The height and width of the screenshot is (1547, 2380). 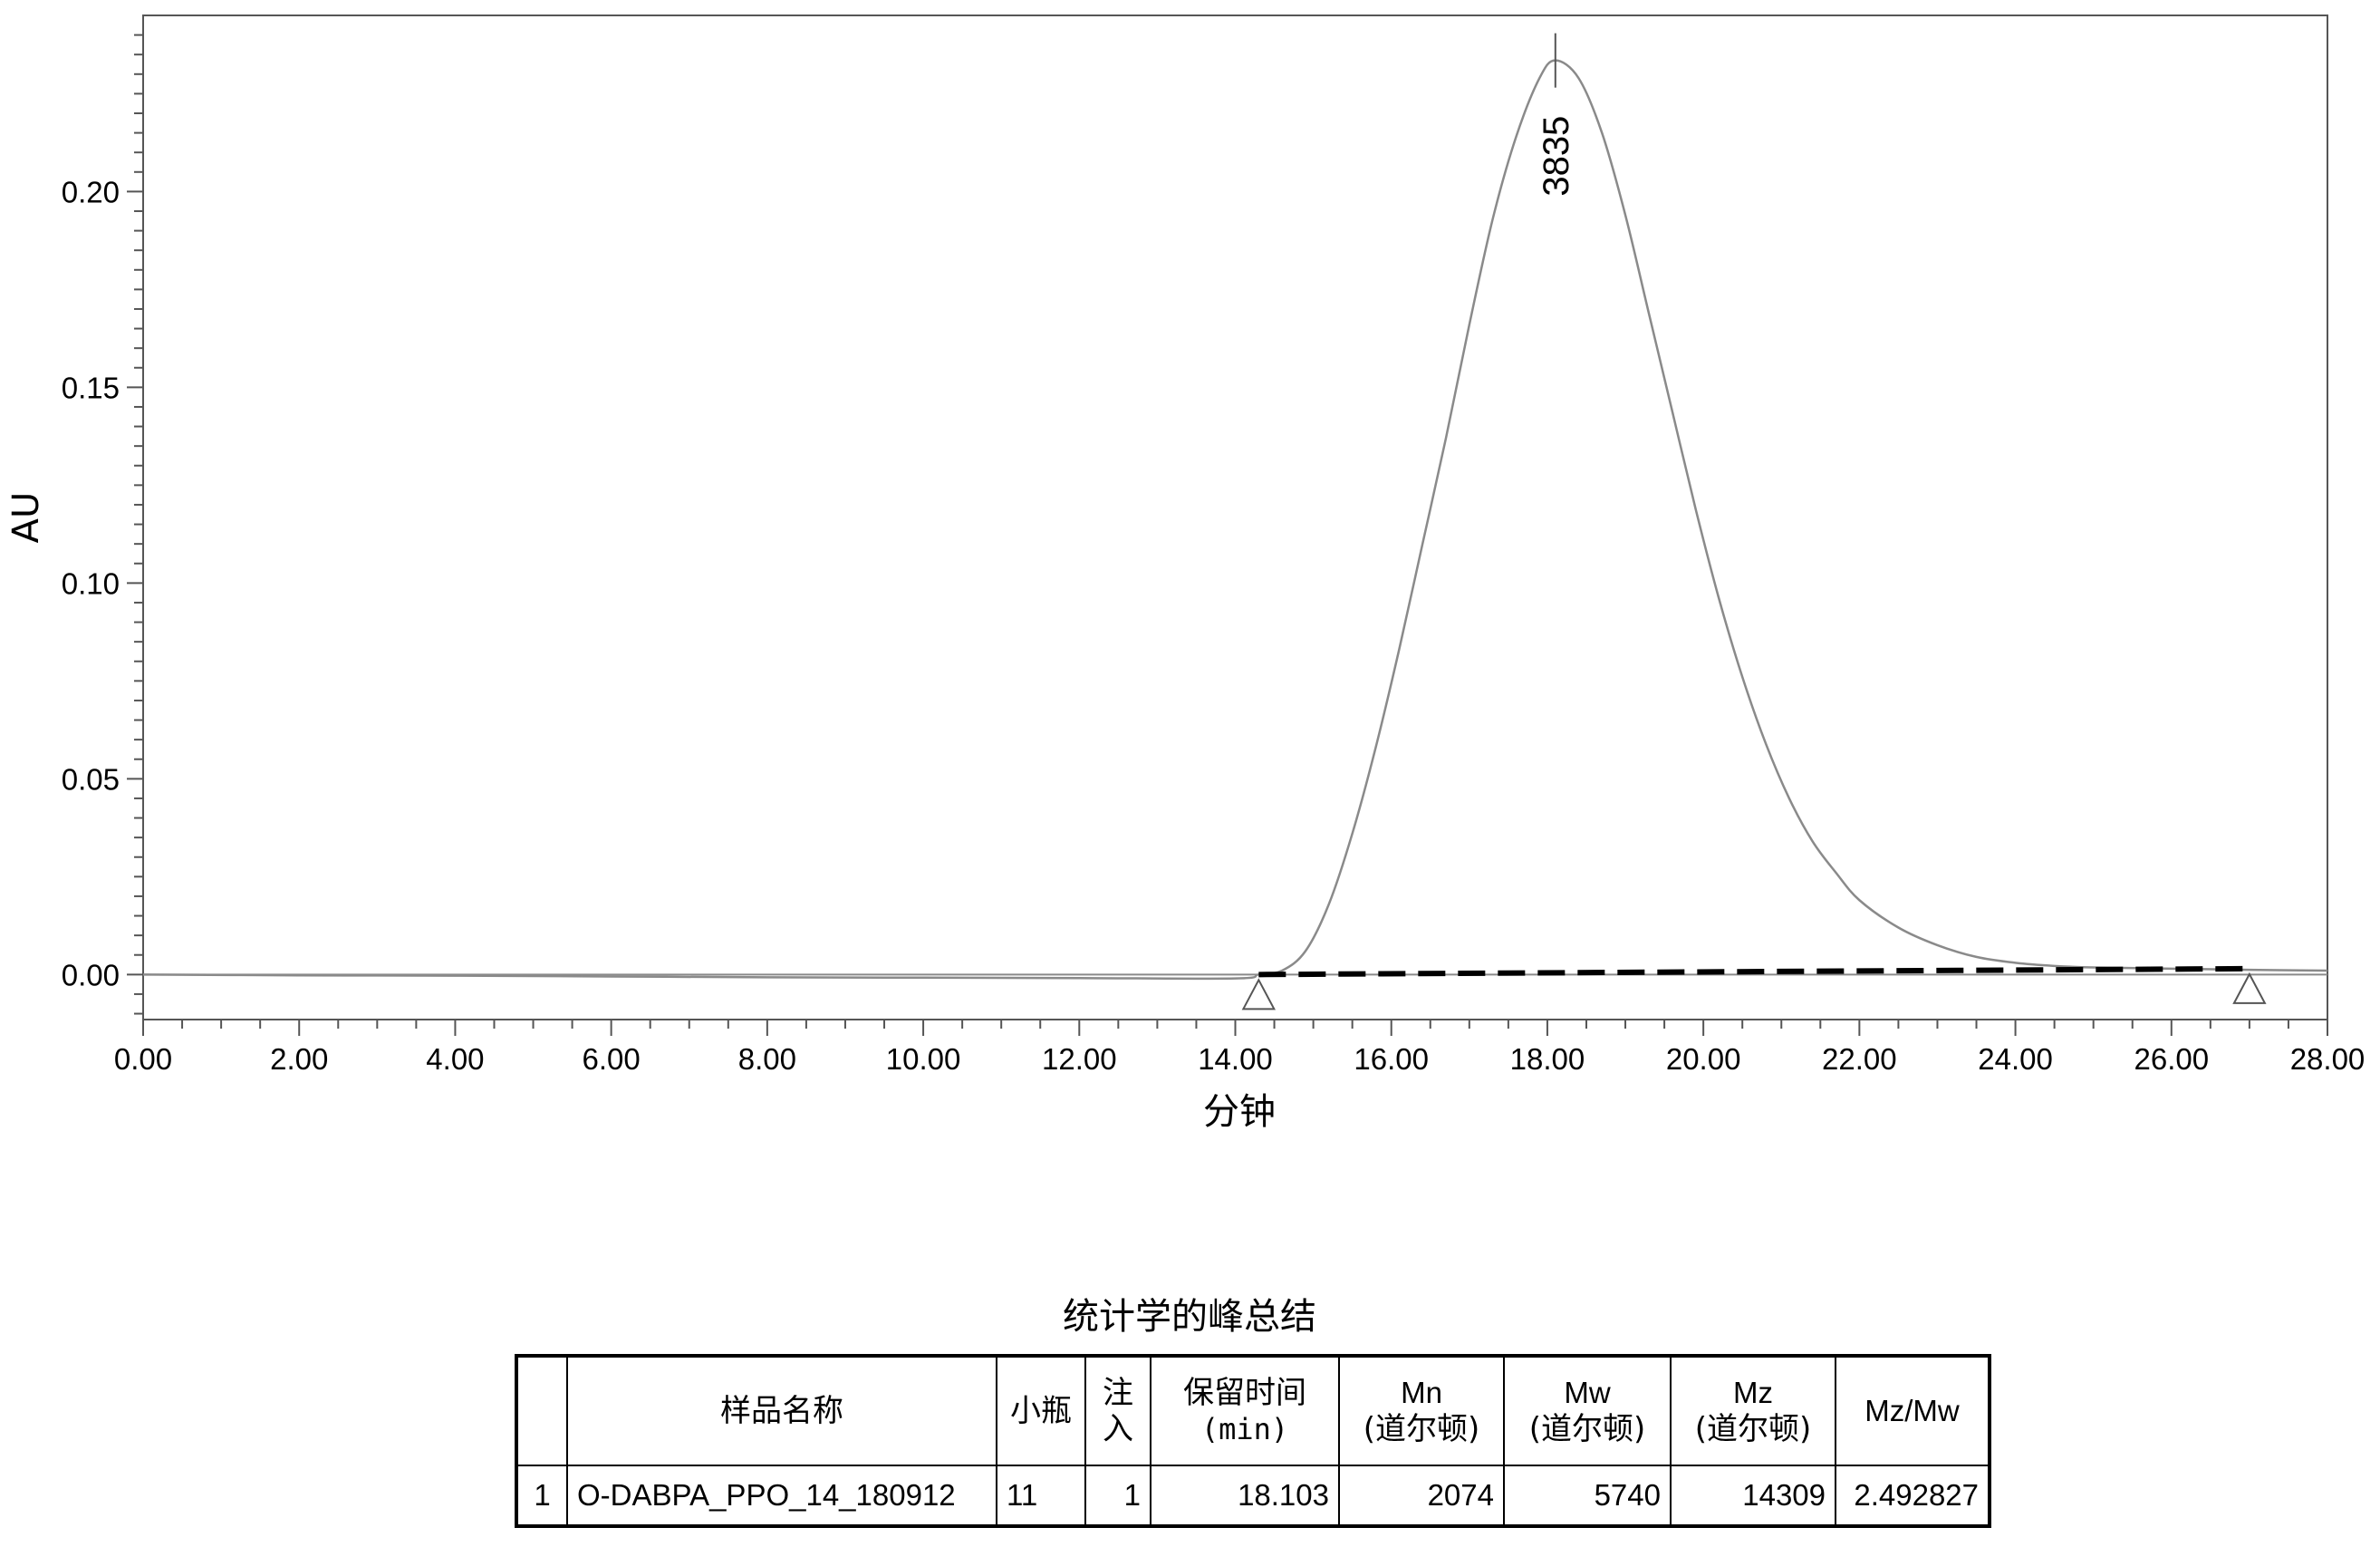 What do you see at coordinates (143, 1059) in the screenshot?
I see `x-tick-label: 0.00` at bounding box center [143, 1059].